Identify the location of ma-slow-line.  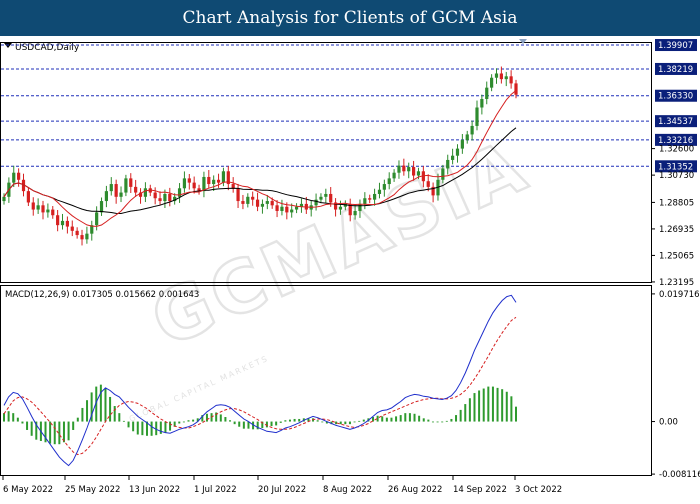
(260, 171).